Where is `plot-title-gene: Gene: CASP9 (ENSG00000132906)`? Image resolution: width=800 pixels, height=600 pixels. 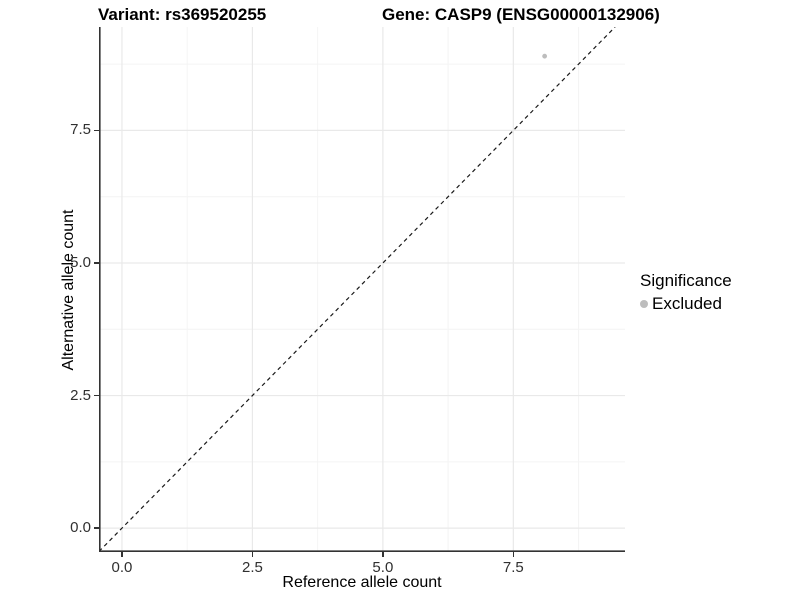 plot-title-gene: Gene: CASP9 (ENSG00000132906) is located at coordinates (521, 14).